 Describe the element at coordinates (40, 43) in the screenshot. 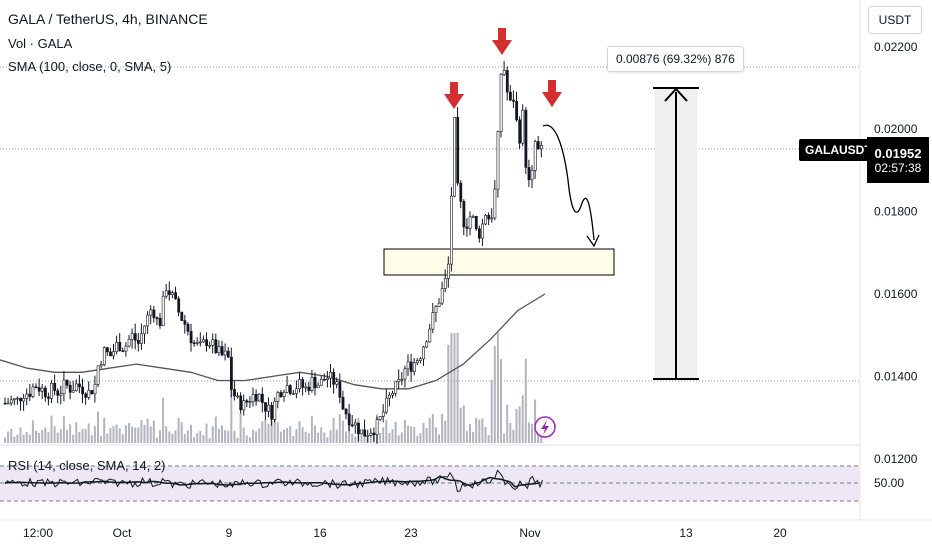

I see `volume-legend: Vol · GALA` at that location.